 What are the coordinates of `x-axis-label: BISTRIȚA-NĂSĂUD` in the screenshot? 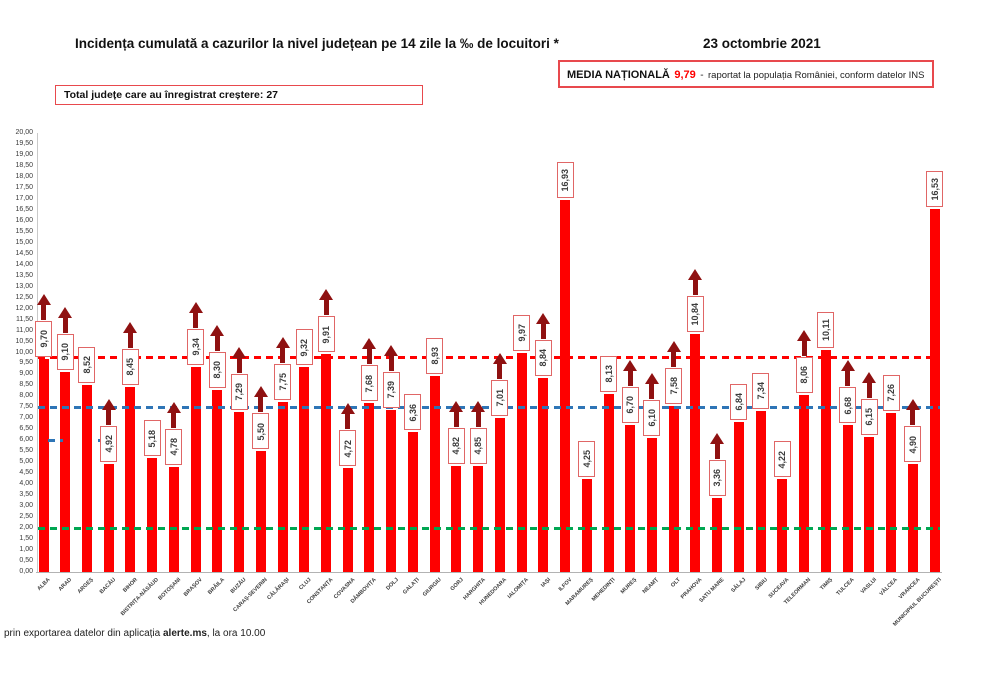 It's located at (140, 597).